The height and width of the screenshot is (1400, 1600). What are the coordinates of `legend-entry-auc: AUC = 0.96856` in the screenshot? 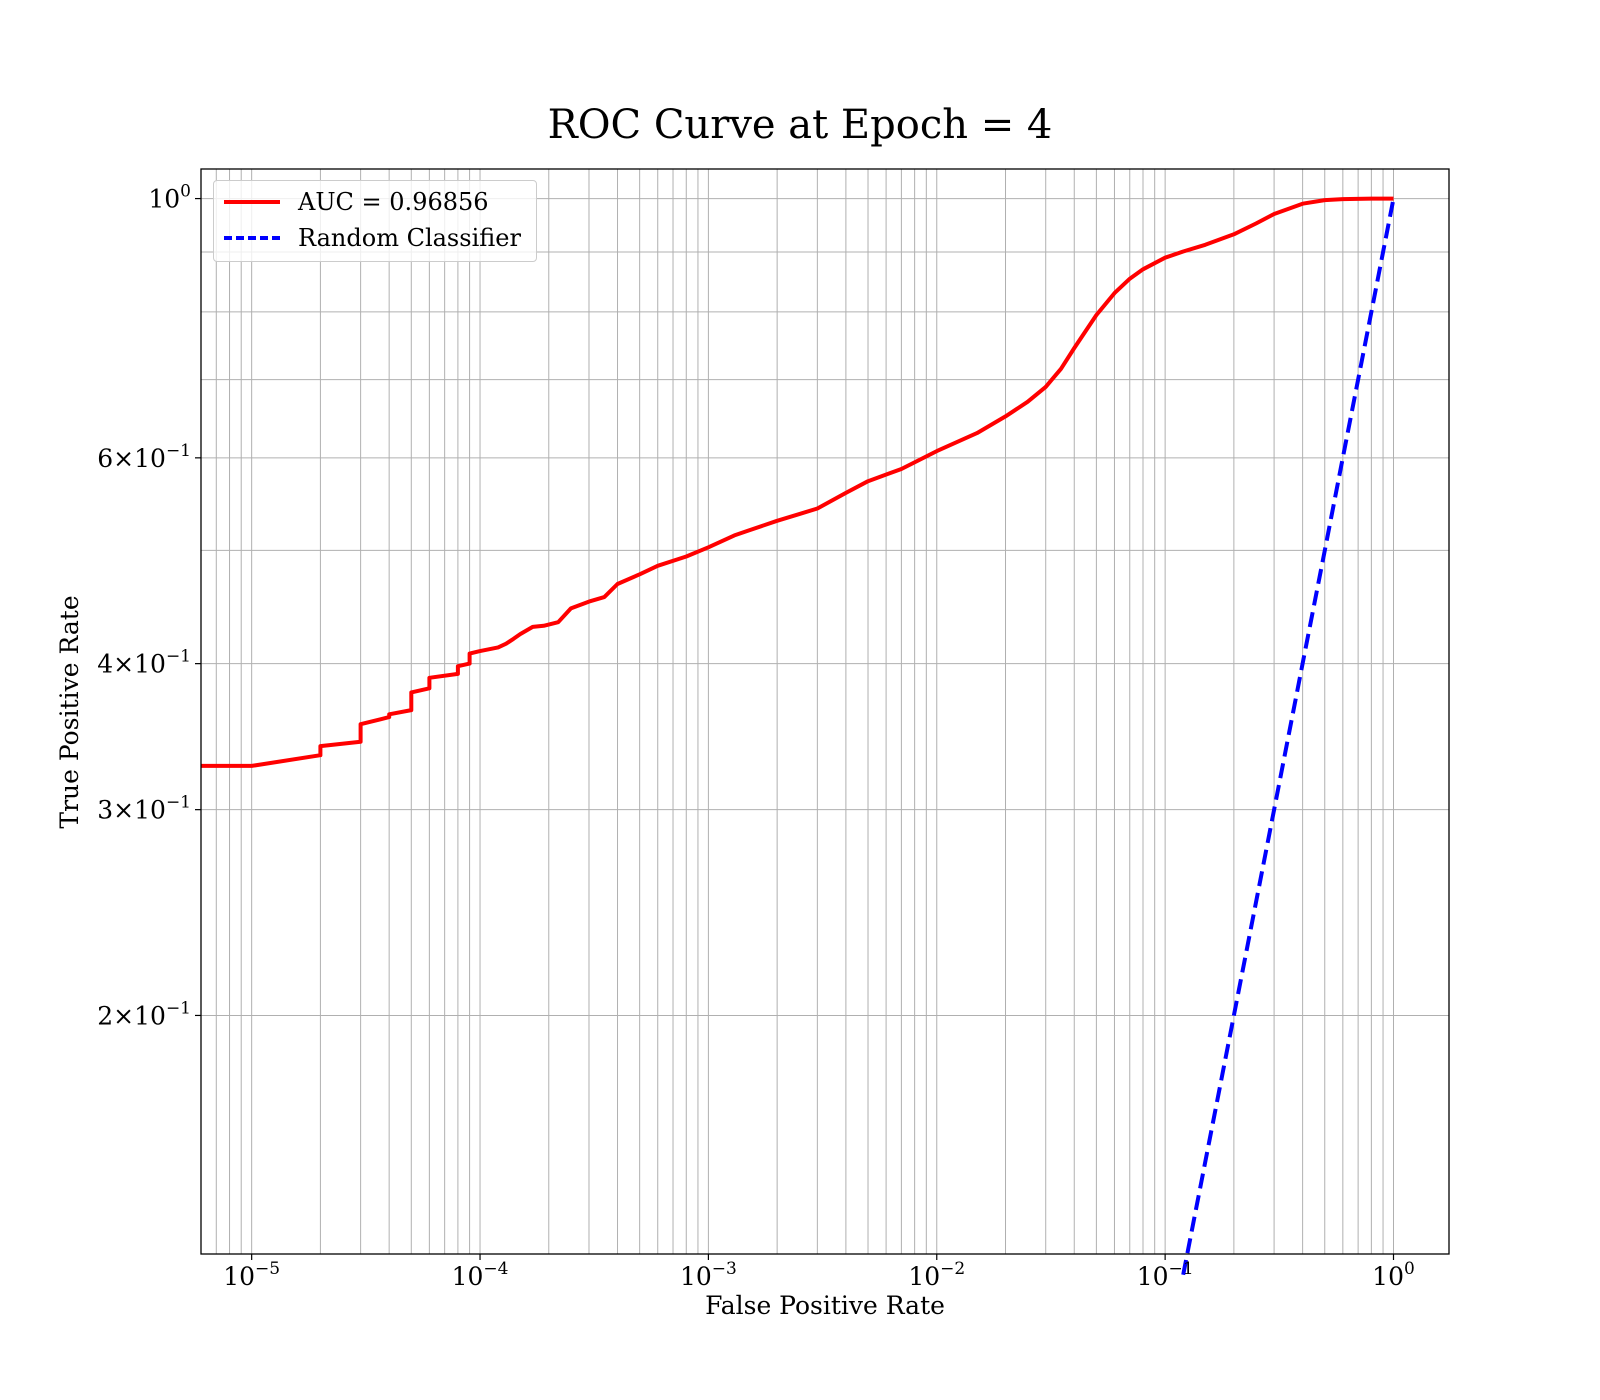 It's located at (356, 202).